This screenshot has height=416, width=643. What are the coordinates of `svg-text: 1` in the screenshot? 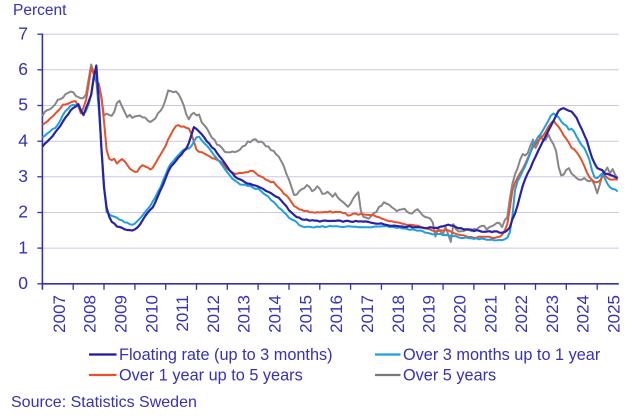 It's located at (23, 247).